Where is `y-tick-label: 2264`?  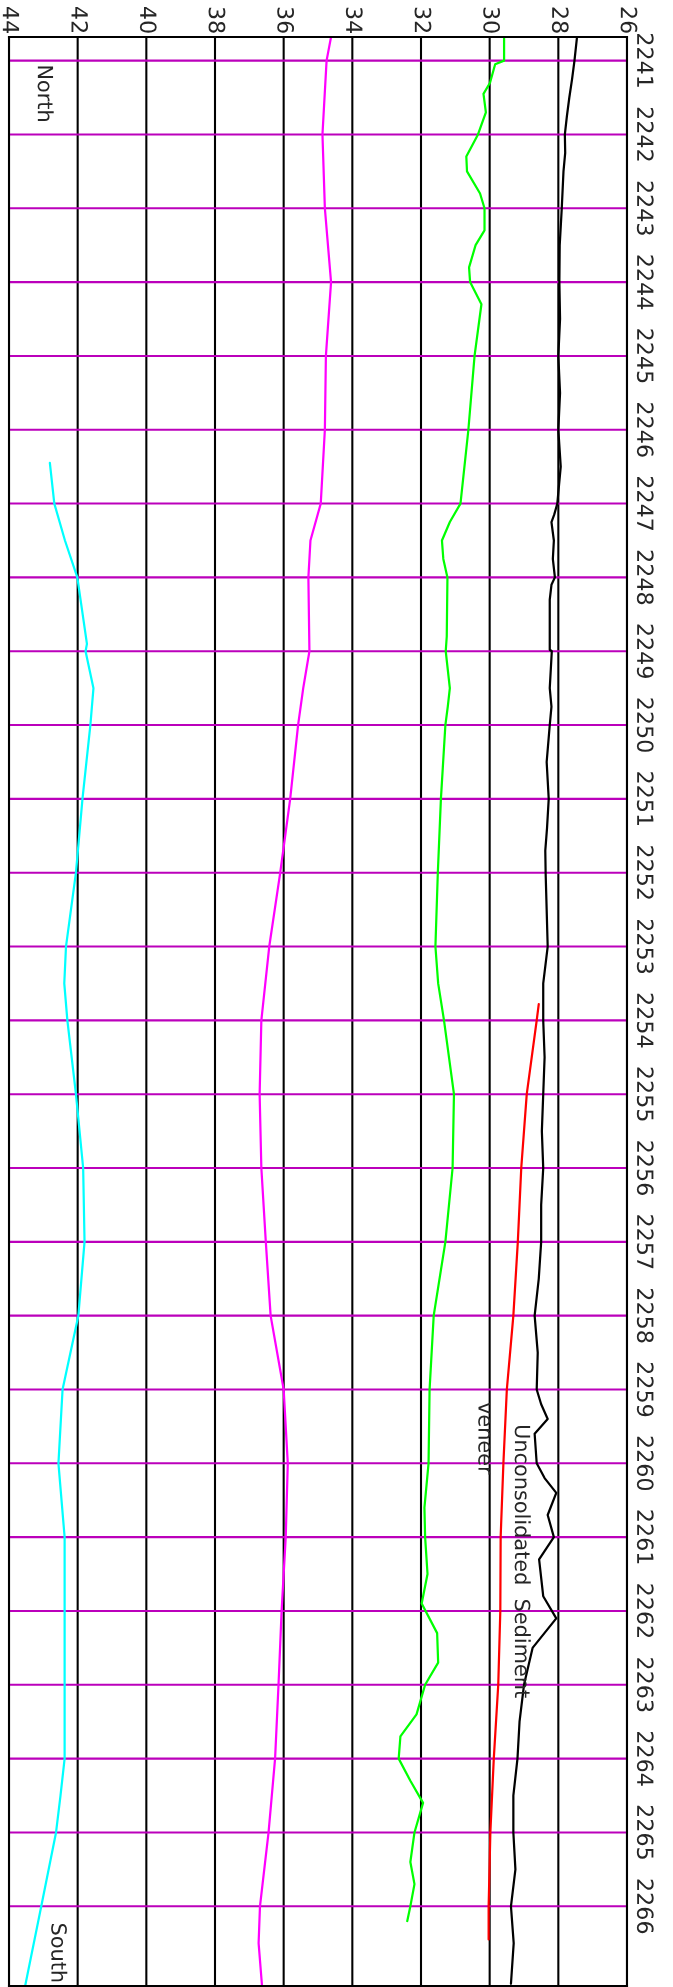
y-tick-label: 2264 is located at coordinates (645, 1758).